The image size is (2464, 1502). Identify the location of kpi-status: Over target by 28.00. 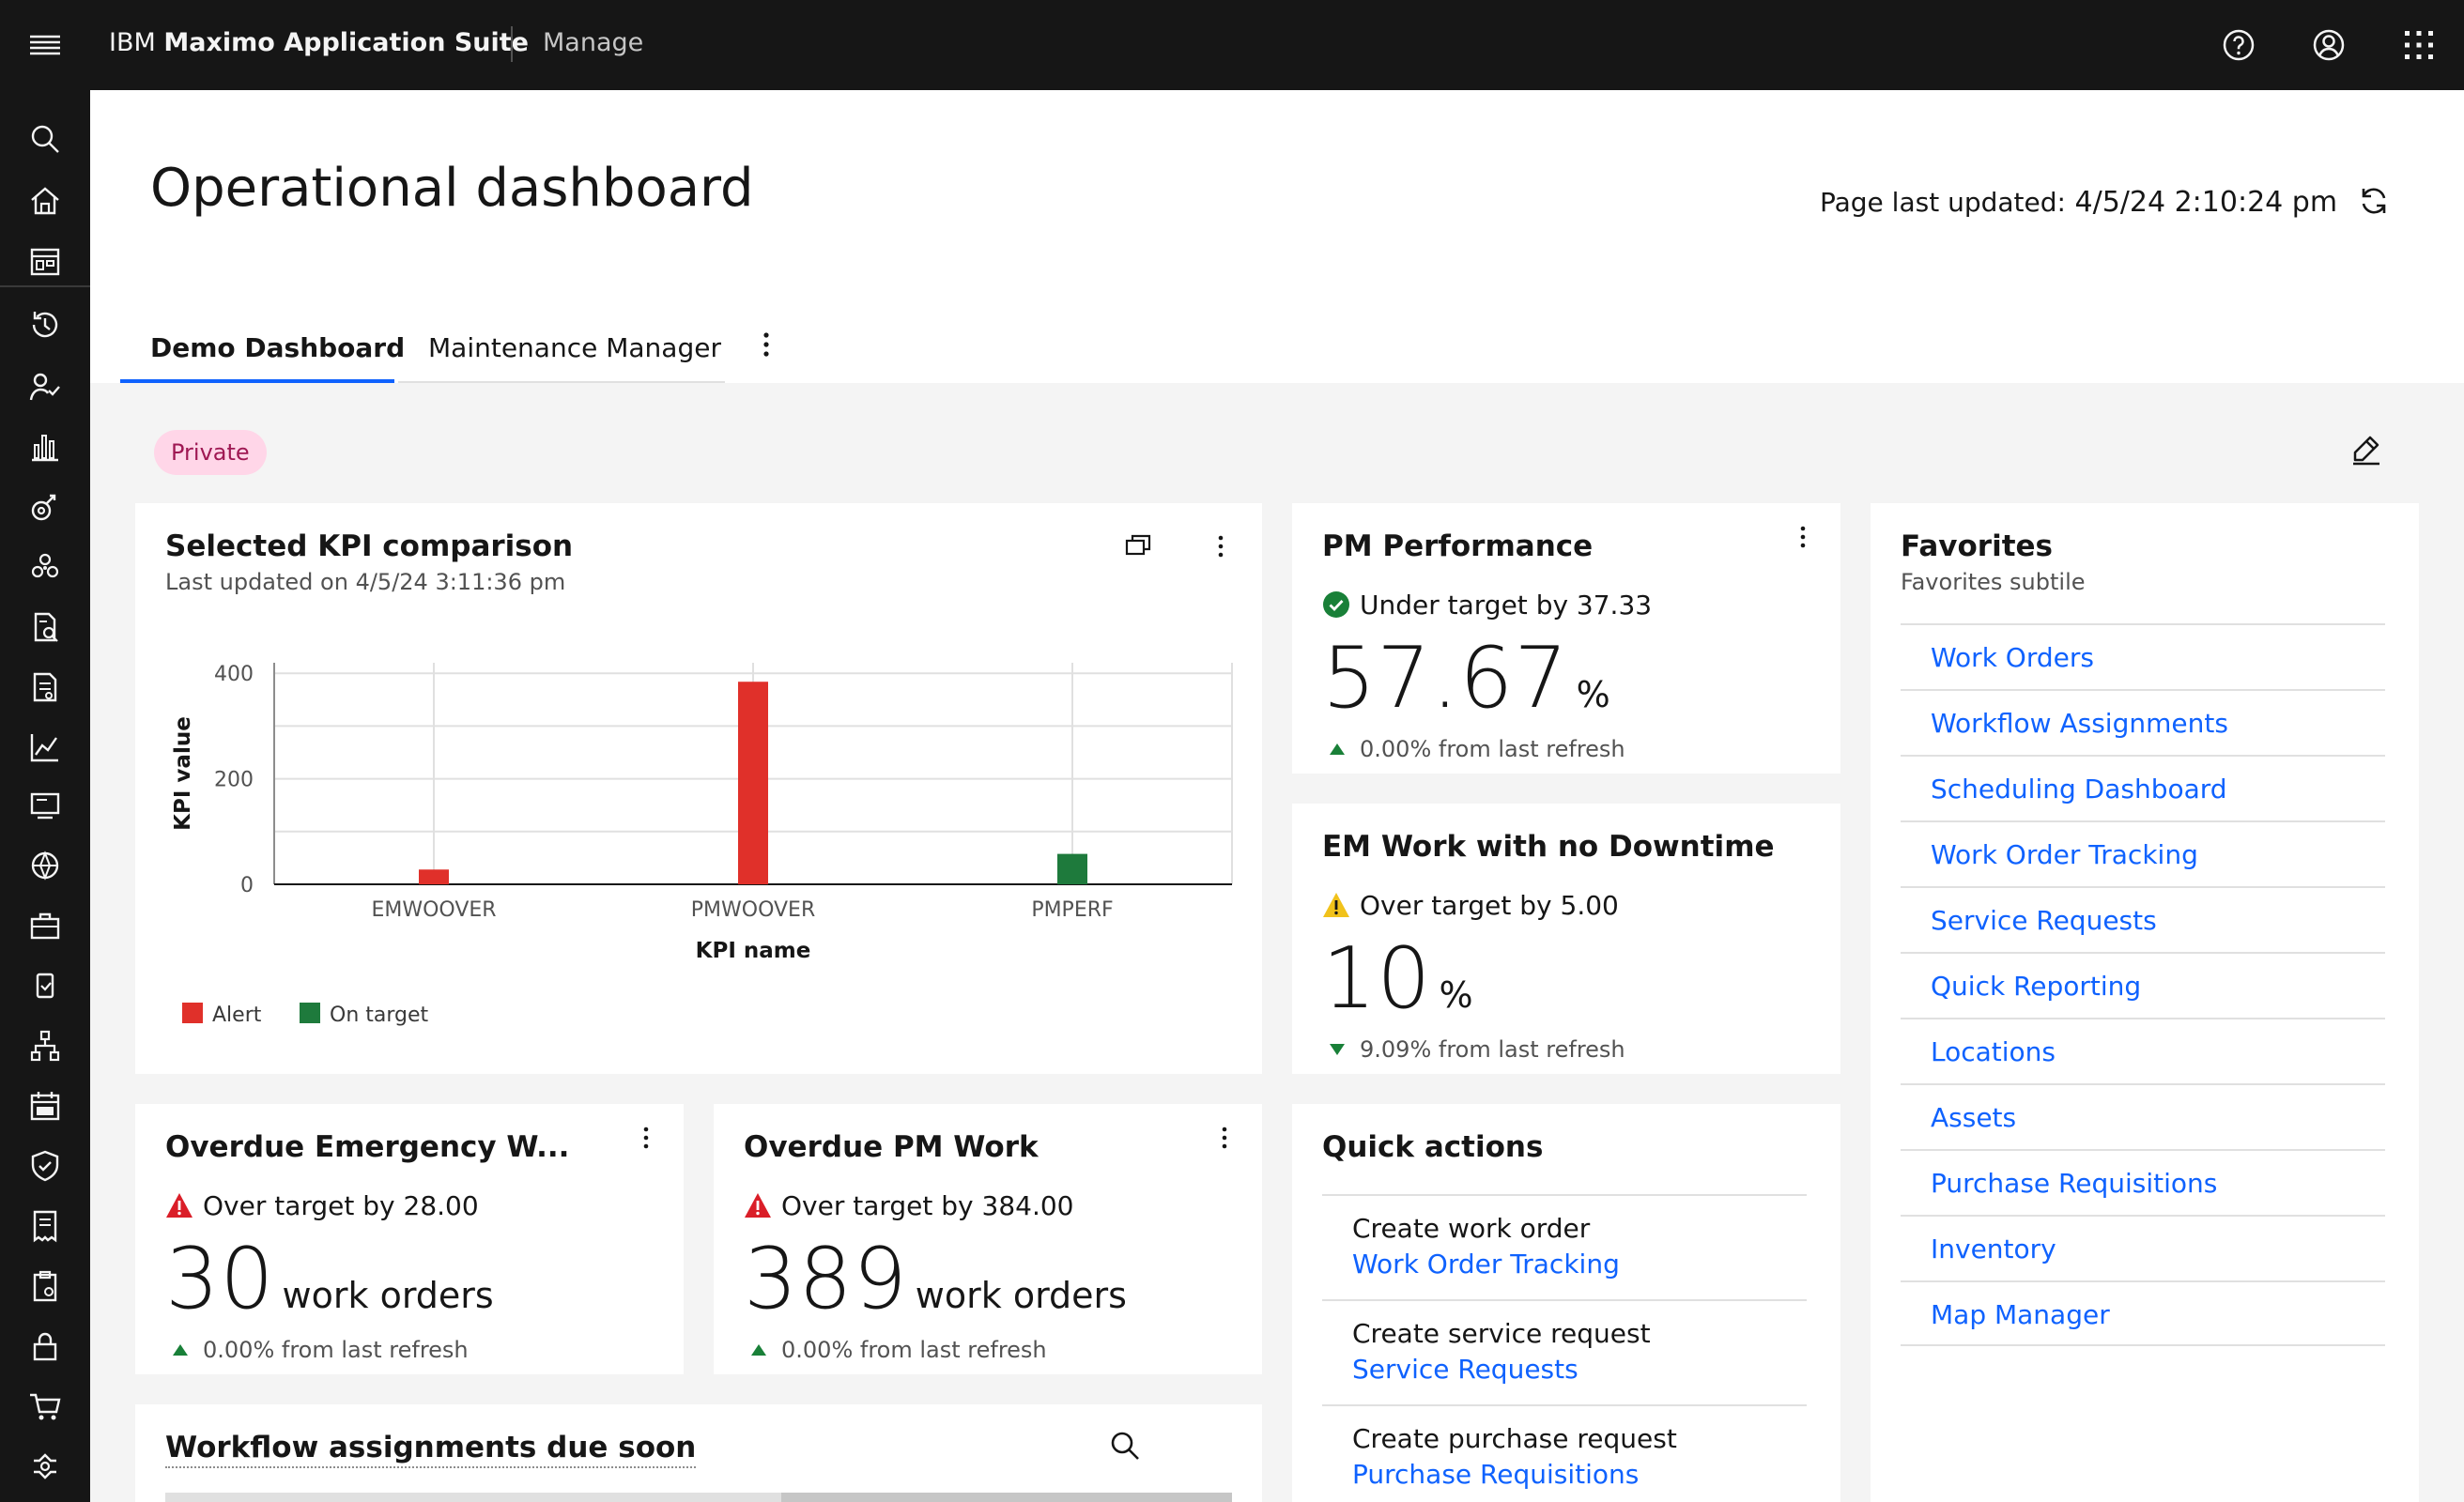
(322, 1208).